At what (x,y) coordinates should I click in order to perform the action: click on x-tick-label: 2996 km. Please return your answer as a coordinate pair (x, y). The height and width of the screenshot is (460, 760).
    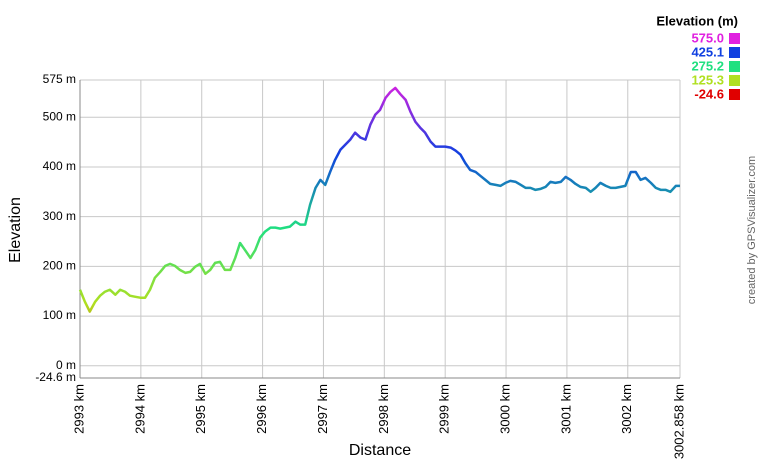
    Looking at the image, I should click on (261, 409).